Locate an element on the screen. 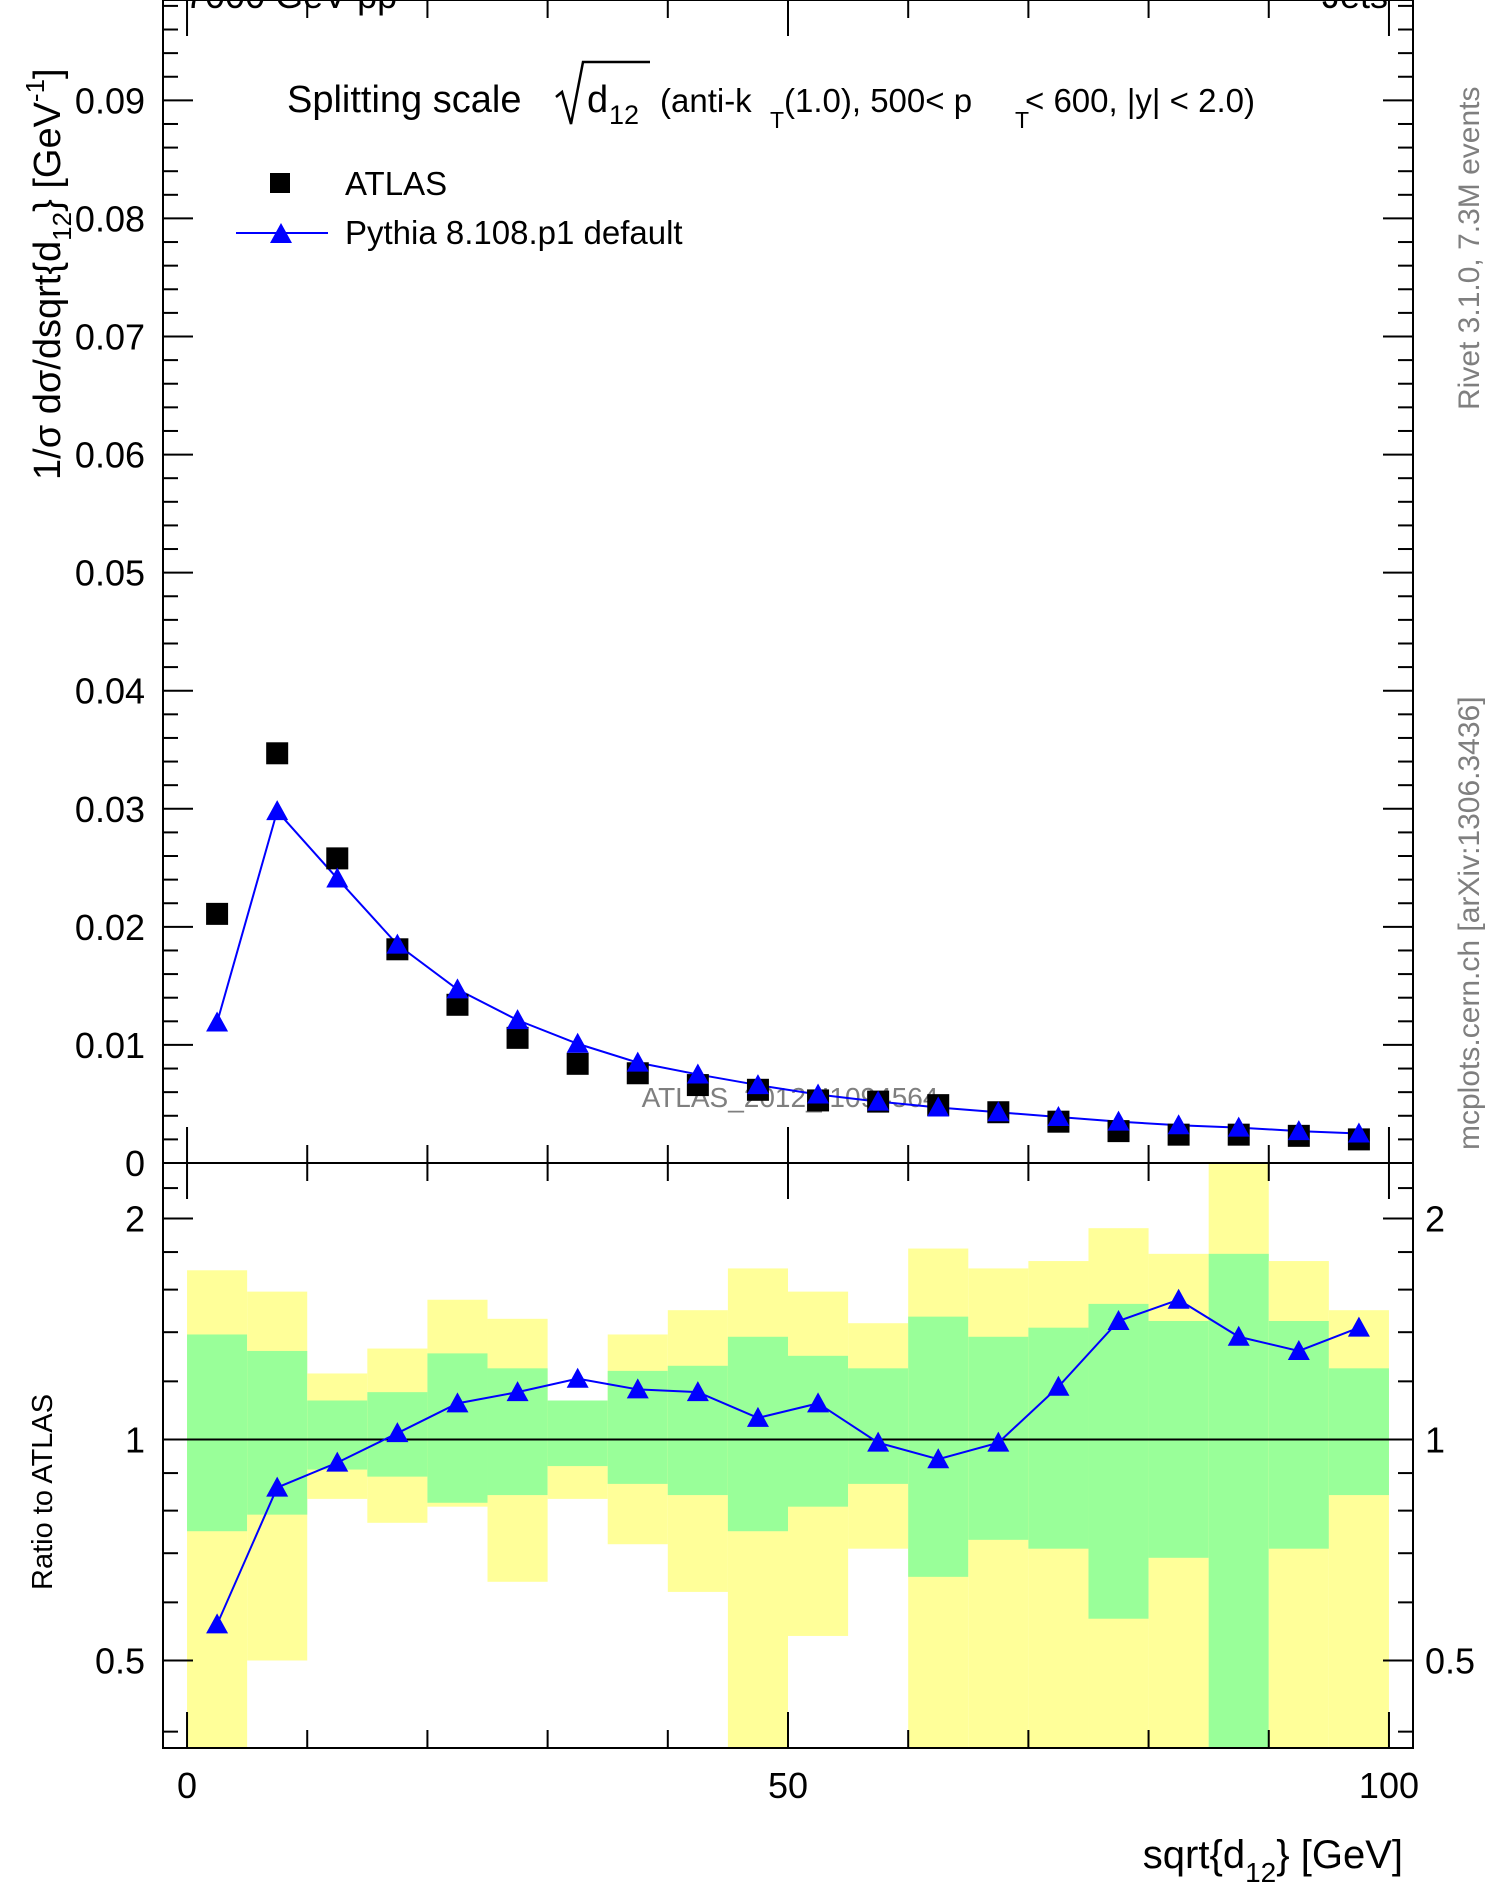 The image size is (1494, 1896). xtick-label: 50 is located at coordinates (788, 1785).